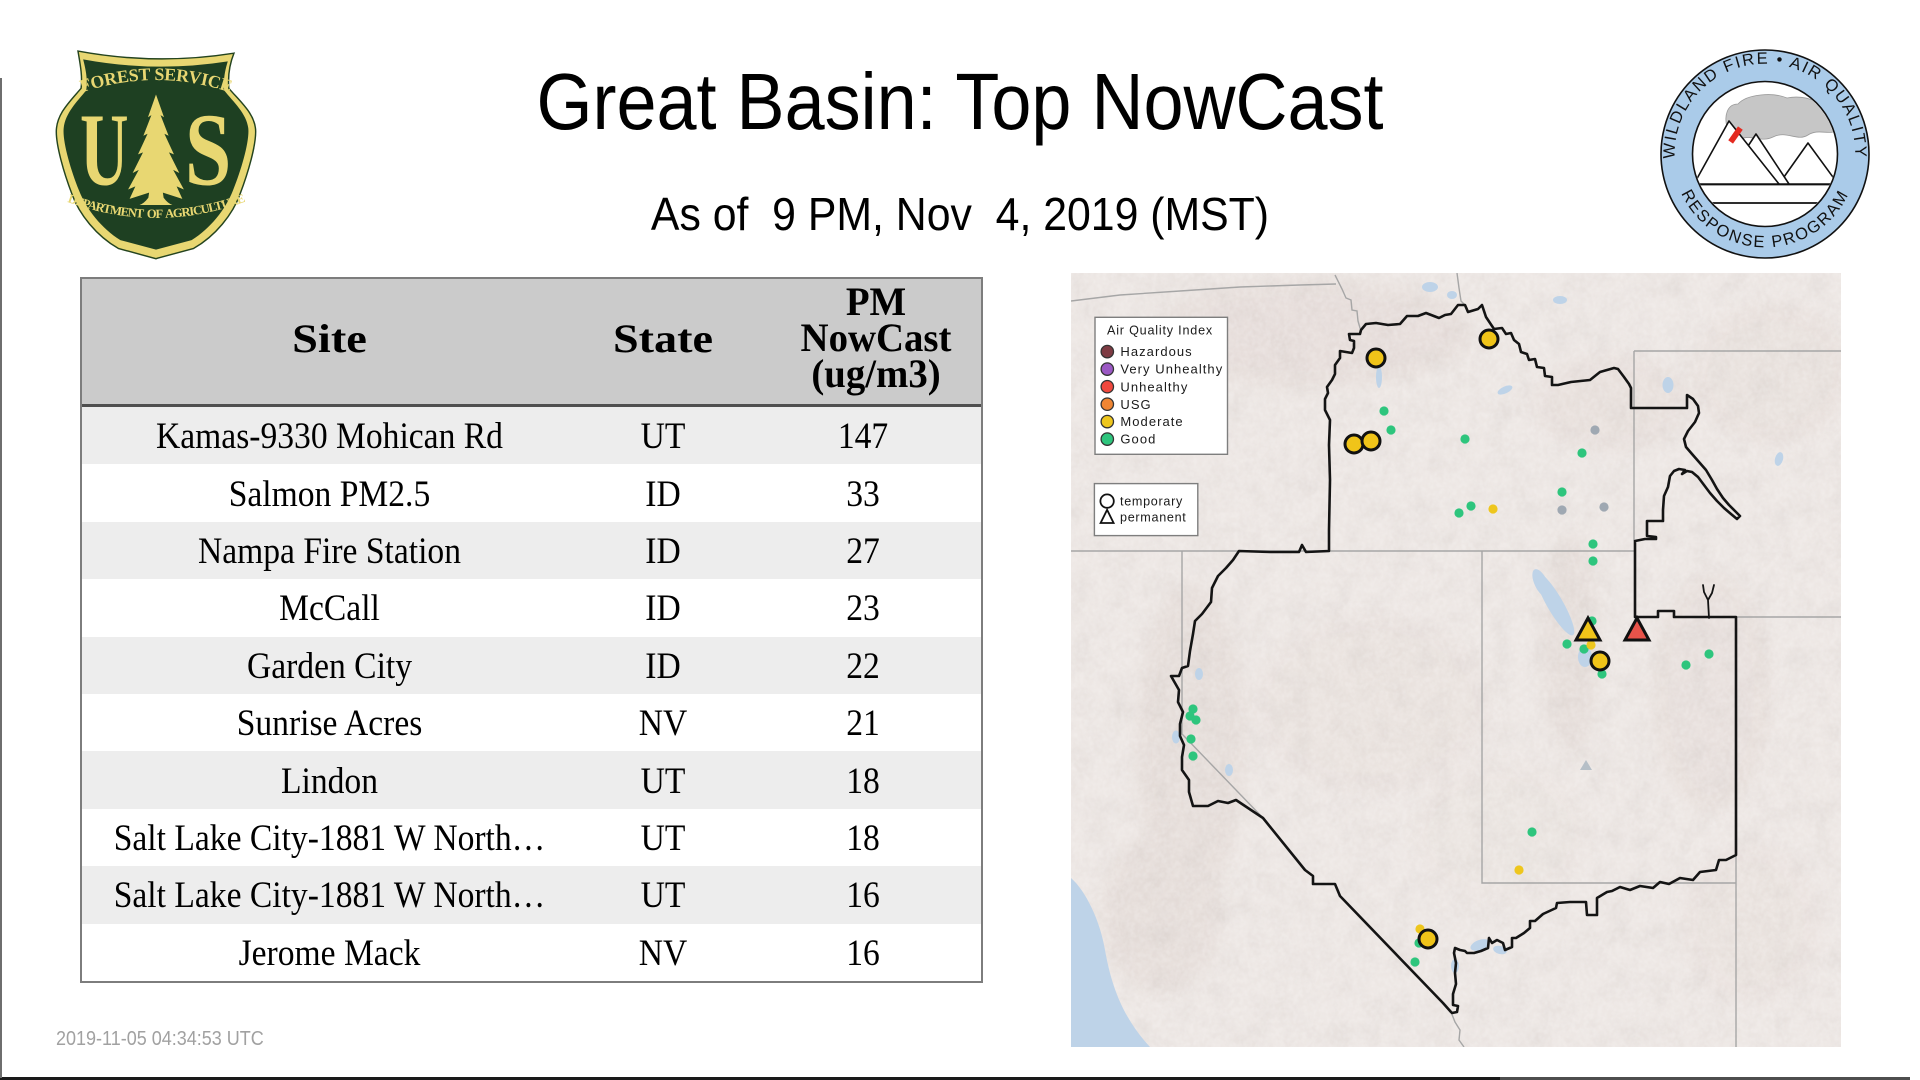 The height and width of the screenshot is (1080, 1920). Describe the element at coordinates (104, 149) in the screenshot. I see `svg-text: U` at that location.